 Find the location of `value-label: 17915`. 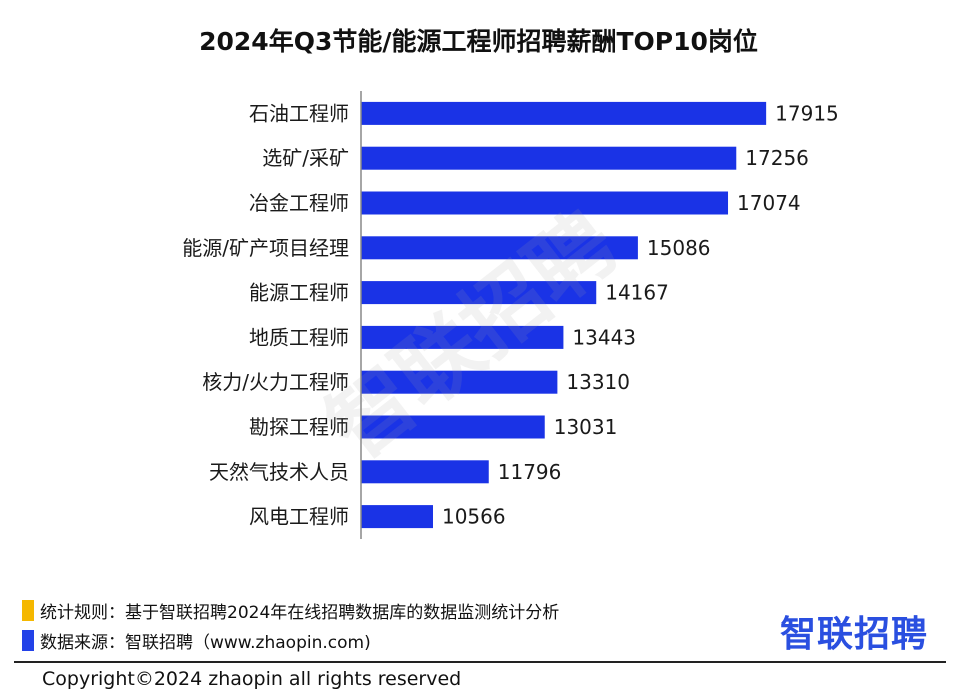

value-label: 17915 is located at coordinates (807, 113).